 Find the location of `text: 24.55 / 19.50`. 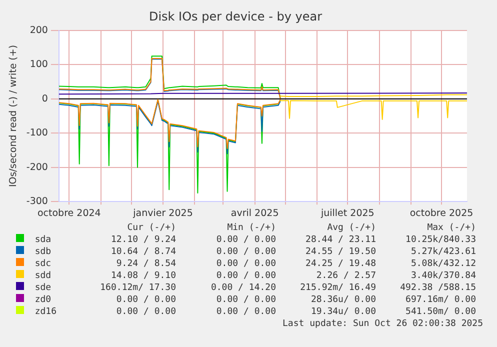

text: 24.55 / 19.50 is located at coordinates (340, 252).